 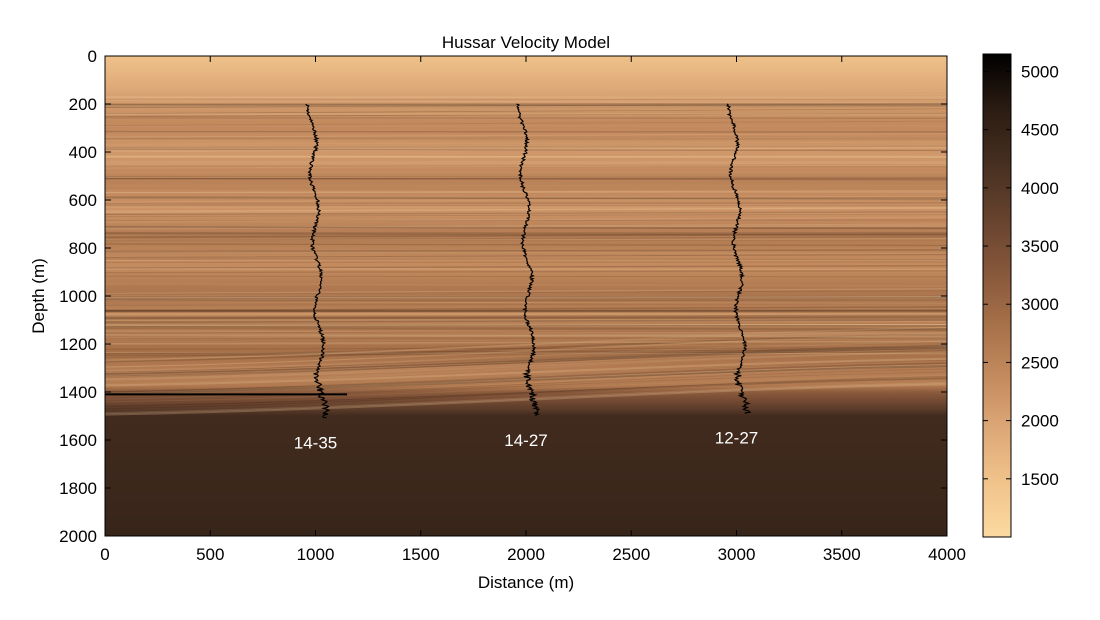 I want to click on well-14-27: 14-27, so click(x=526, y=276).